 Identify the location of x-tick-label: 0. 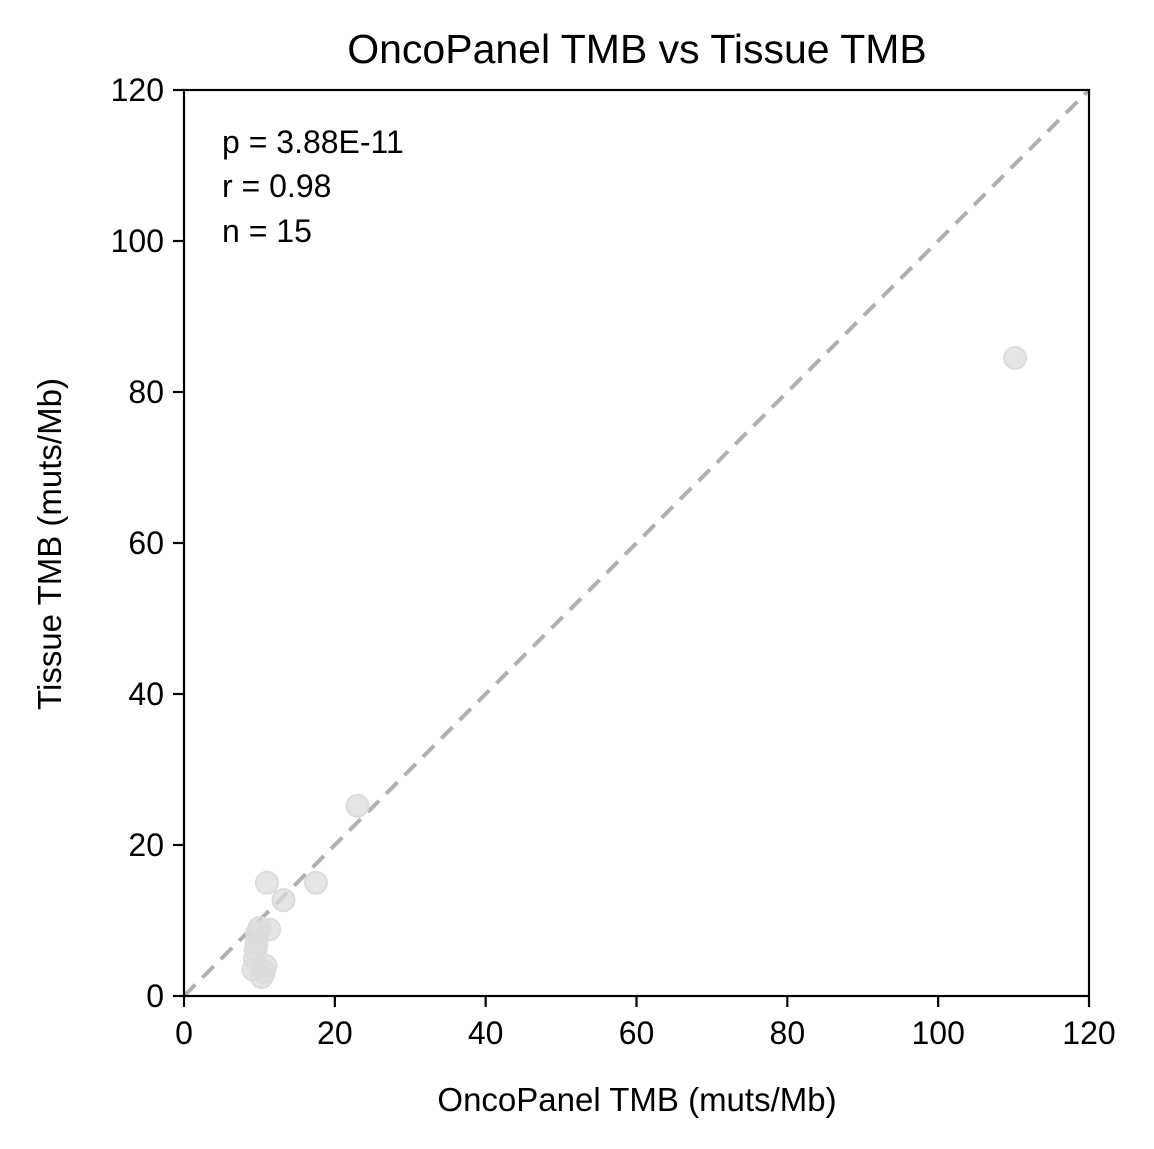
(184, 1033).